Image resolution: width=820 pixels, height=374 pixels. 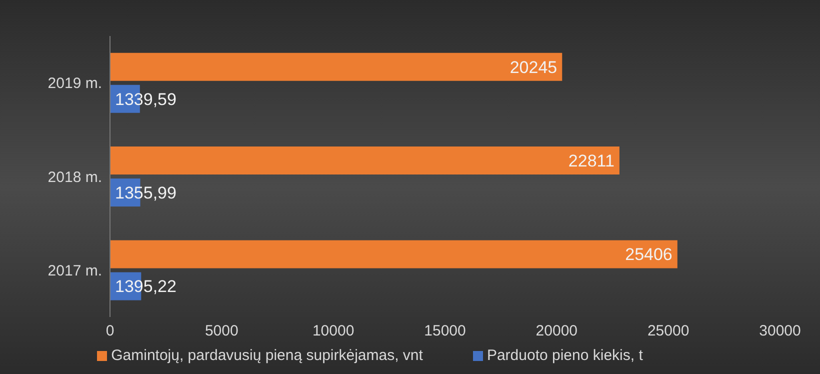 I want to click on y-tick-label: 2019 m., so click(x=75, y=83).